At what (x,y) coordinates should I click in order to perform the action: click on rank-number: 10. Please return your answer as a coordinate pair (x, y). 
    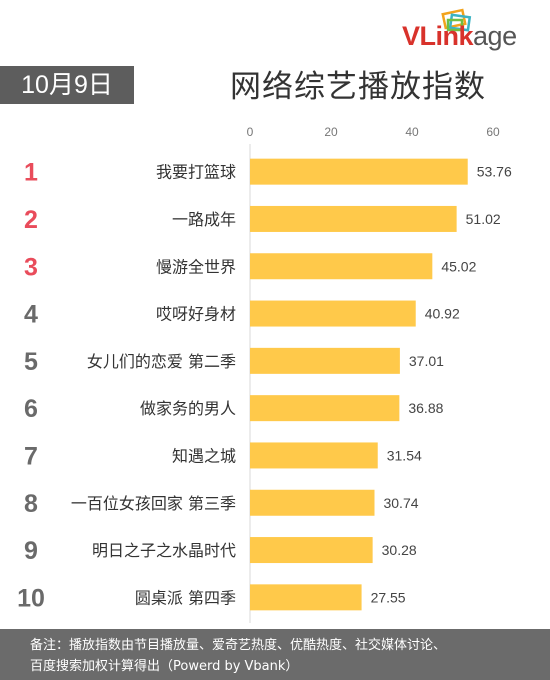
    Looking at the image, I should click on (31, 598).